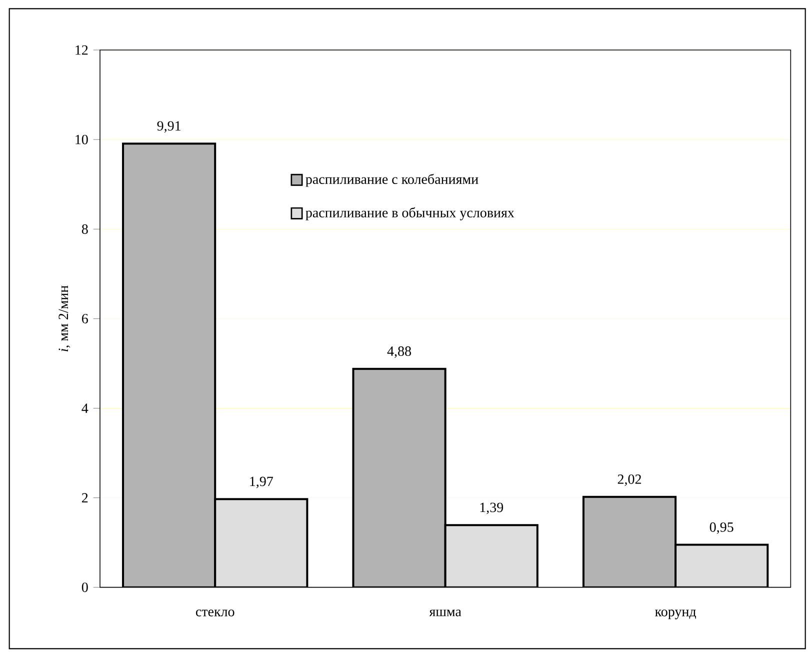  What do you see at coordinates (168, 127) in the screenshot?
I see `data-label: 9,91` at bounding box center [168, 127].